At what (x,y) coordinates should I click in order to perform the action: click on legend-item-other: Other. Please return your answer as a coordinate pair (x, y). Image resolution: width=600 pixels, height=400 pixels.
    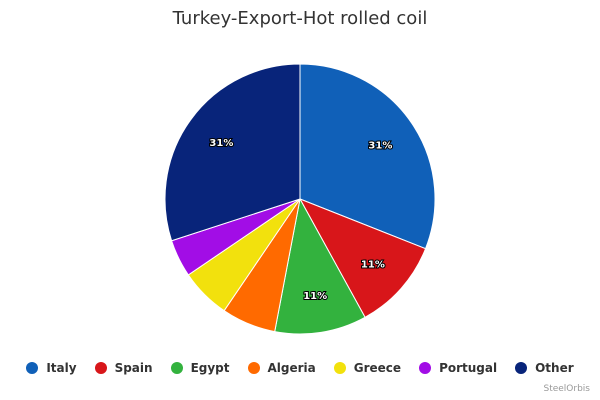
    Looking at the image, I should click on (544, 368).